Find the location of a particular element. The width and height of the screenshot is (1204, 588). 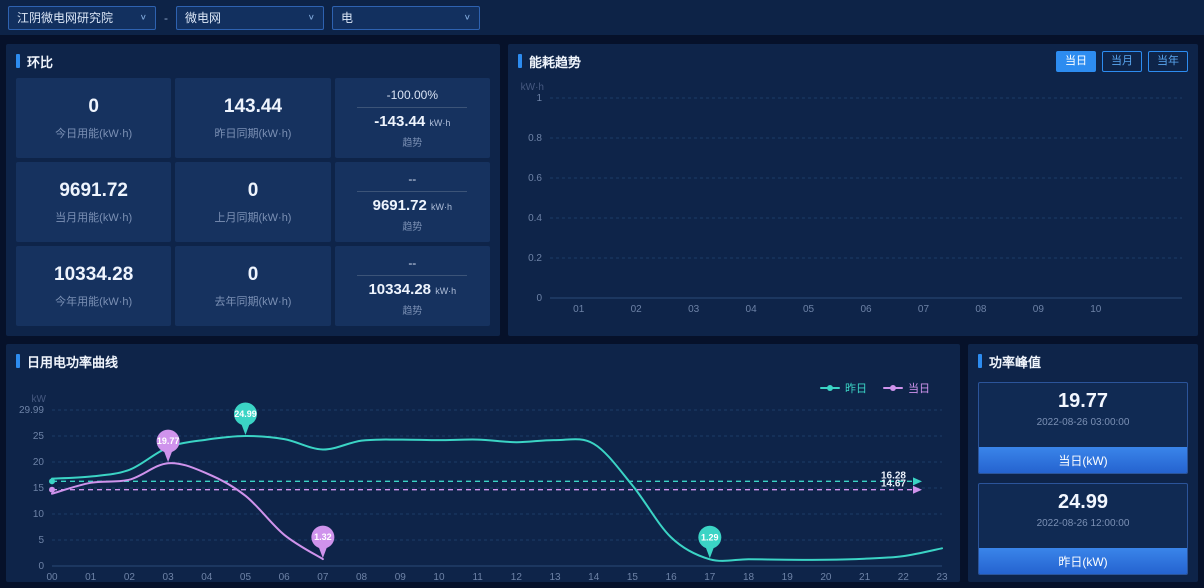

trend-card-year: -- 10334.28 kW·h 趋势 is located at coordinates (412, 286).